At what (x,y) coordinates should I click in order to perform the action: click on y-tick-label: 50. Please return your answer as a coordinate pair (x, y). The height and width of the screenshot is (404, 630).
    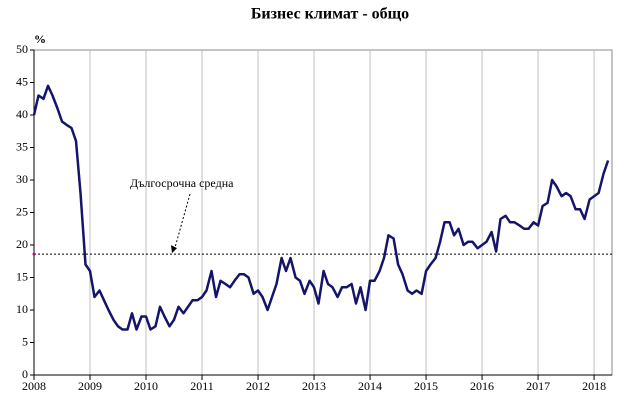
    Looking at the image, I should click on (22, 49).